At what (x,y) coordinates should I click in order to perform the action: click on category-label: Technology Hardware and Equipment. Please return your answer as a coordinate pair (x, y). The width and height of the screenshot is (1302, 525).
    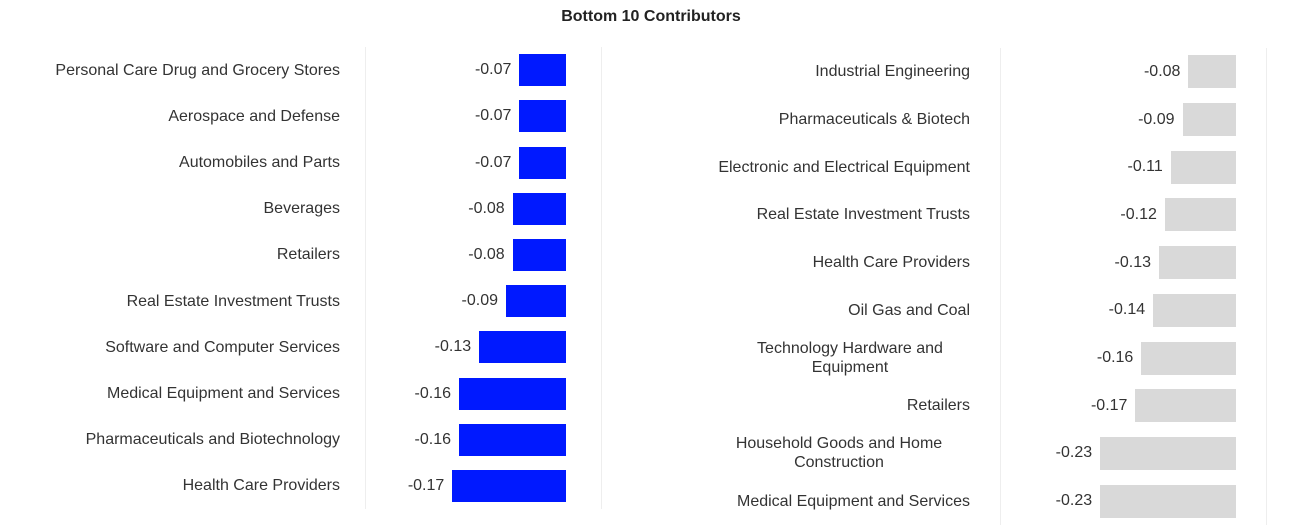
    Looking at the image, I should click on (485, 358).